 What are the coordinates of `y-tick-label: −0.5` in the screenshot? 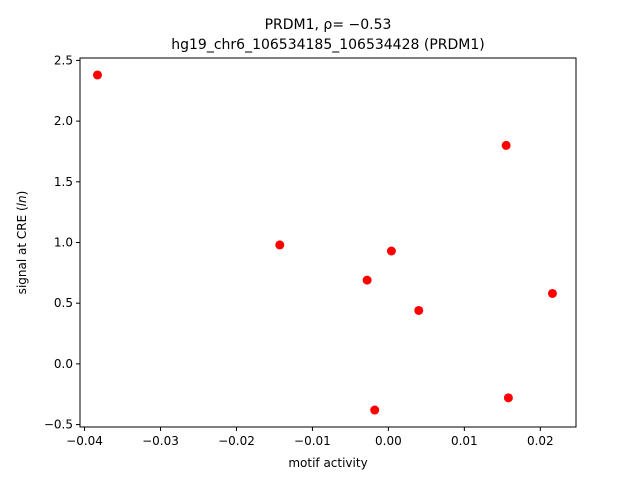 It's located at (58, 425).